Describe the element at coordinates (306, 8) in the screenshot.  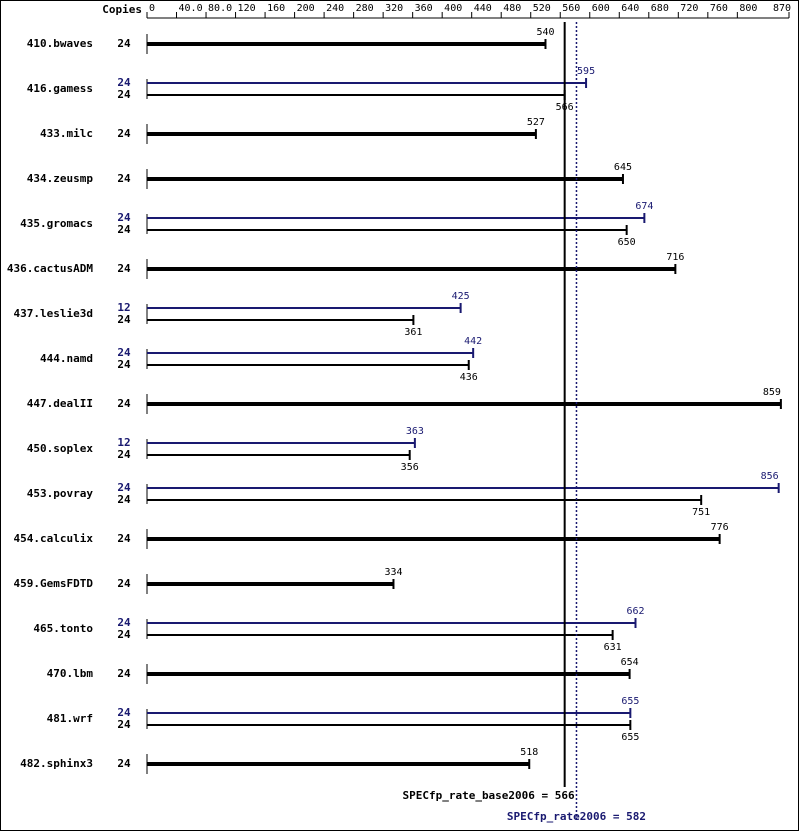
I see `x-tick-label: 200` at that location.